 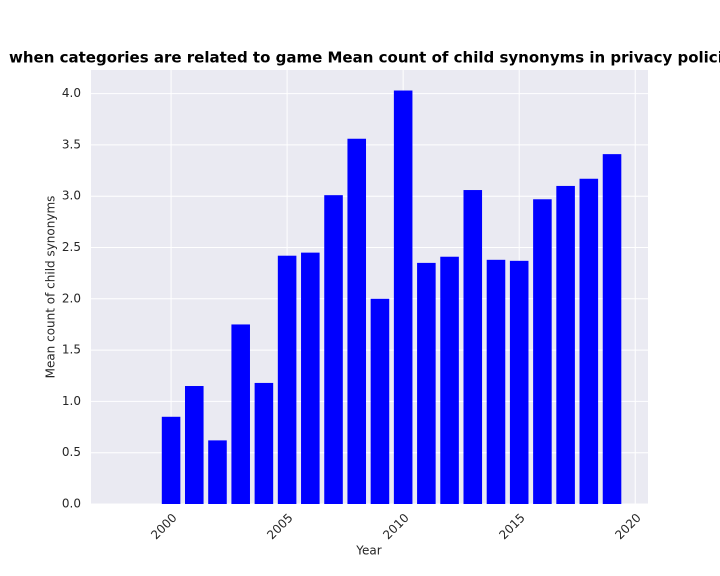 What do you see at coordinates (71, 144) in the screenshot?
I see `y-tick-label: 3.5` at bounding box center [71, 144].